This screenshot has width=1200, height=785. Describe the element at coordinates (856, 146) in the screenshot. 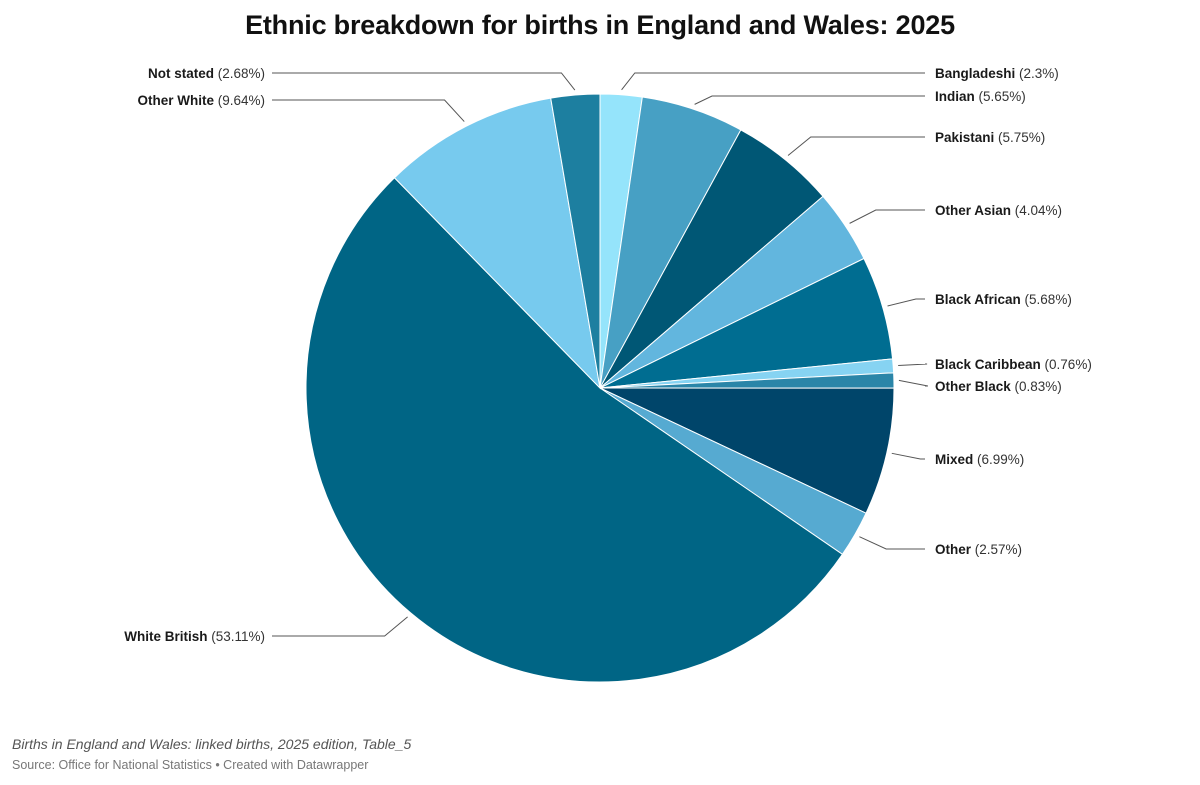

I see `leader-line-pakistani` at that location.